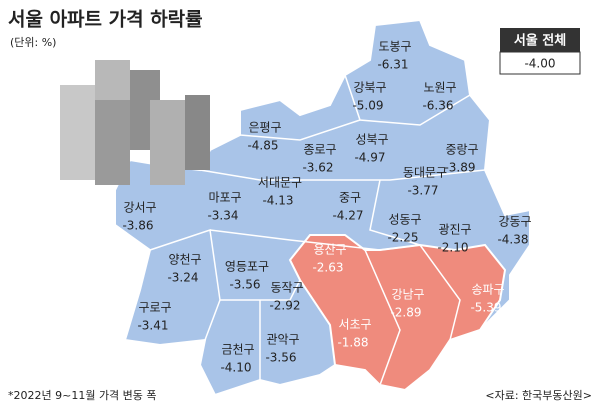 Image resolution: width=600 pixels, height=411 pixels. I want to click on district-value: -4.13, so click(277, 201).